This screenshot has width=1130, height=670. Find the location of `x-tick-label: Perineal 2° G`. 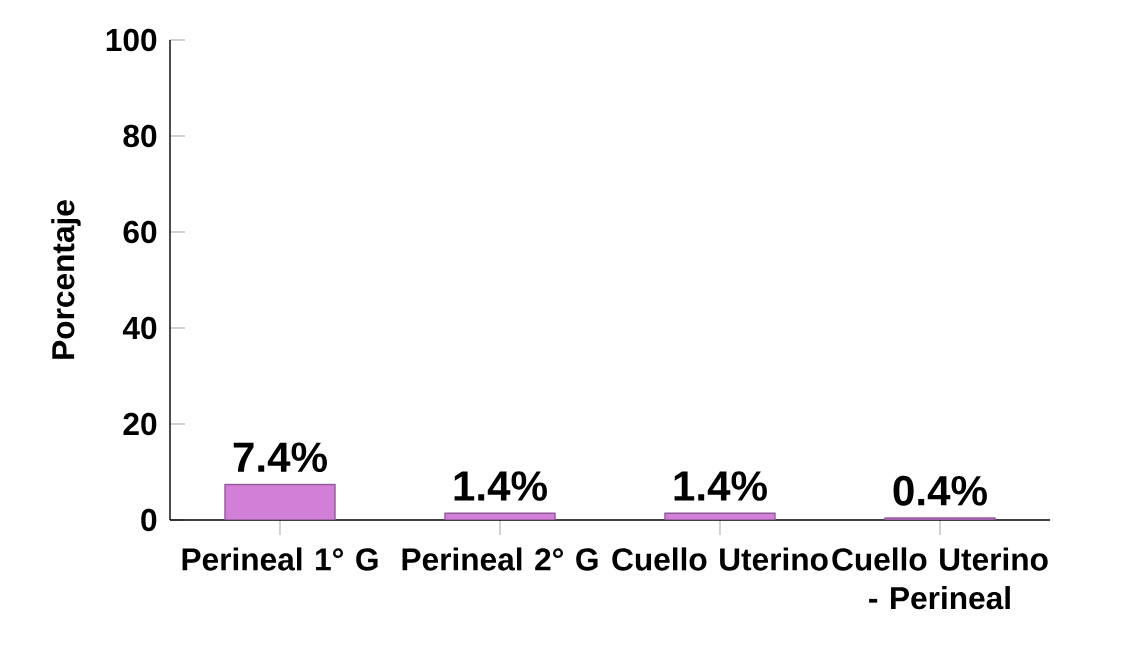

x-tick-label: Perineal 2° G is located at coordinates (500, 559).